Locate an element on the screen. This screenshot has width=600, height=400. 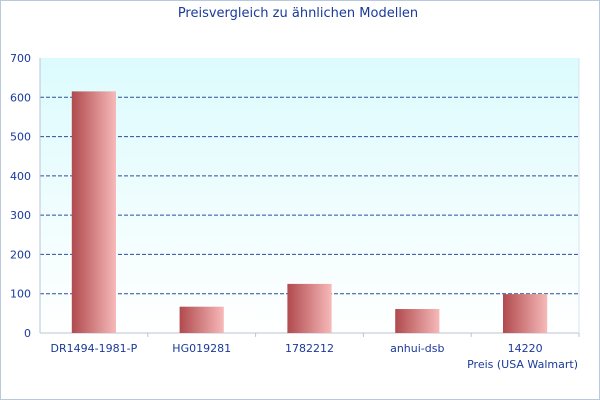
y-tick-label: 700 is located at coordinates (20, 58).